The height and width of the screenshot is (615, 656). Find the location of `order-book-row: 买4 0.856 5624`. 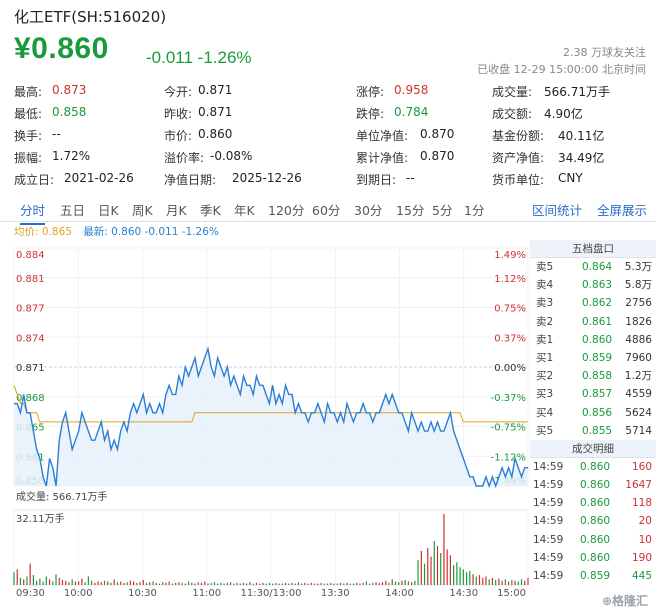

order-book-row: 买4 0.856 5624 is located at coordinates (593, 413).